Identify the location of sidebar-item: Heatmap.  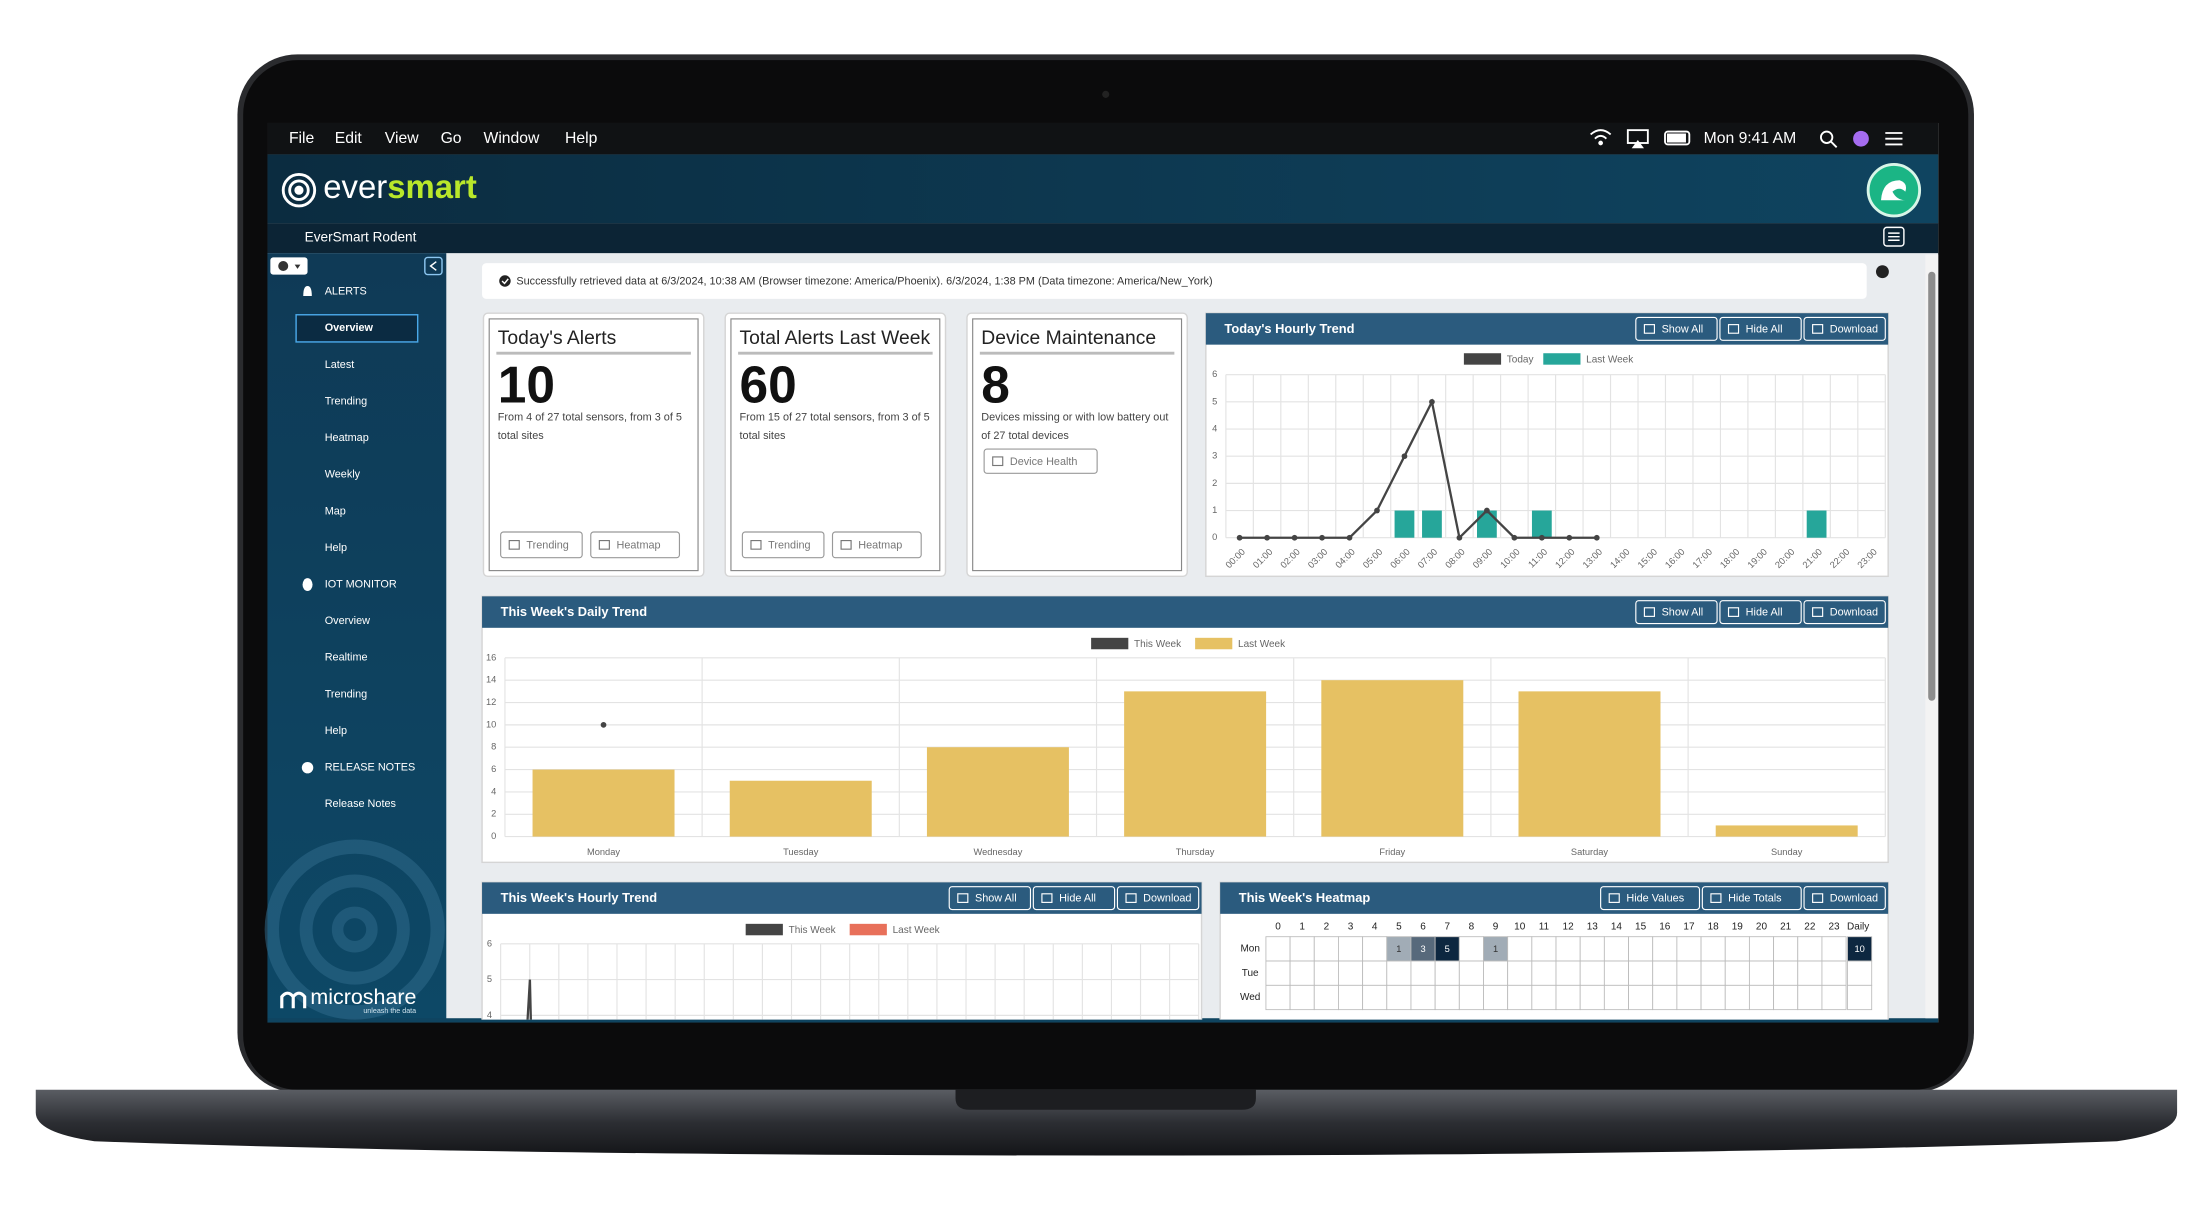
(347, 438).